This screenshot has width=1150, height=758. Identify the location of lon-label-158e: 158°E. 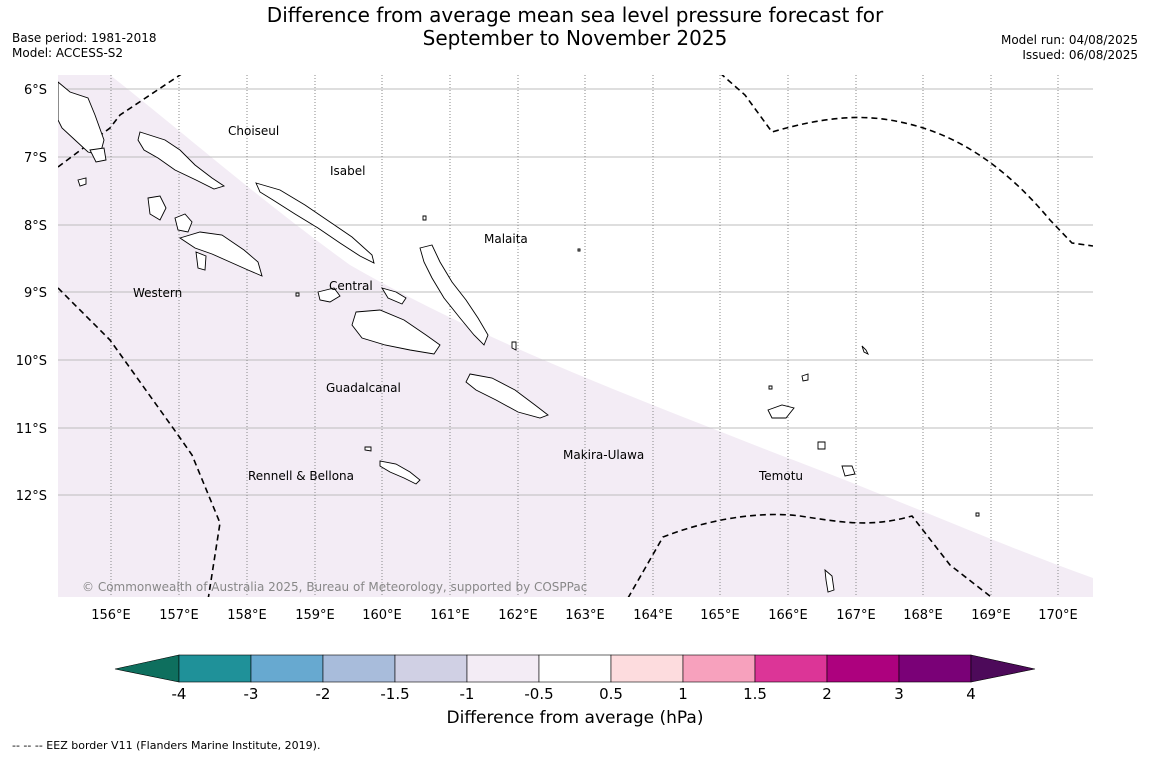
(247, 615).